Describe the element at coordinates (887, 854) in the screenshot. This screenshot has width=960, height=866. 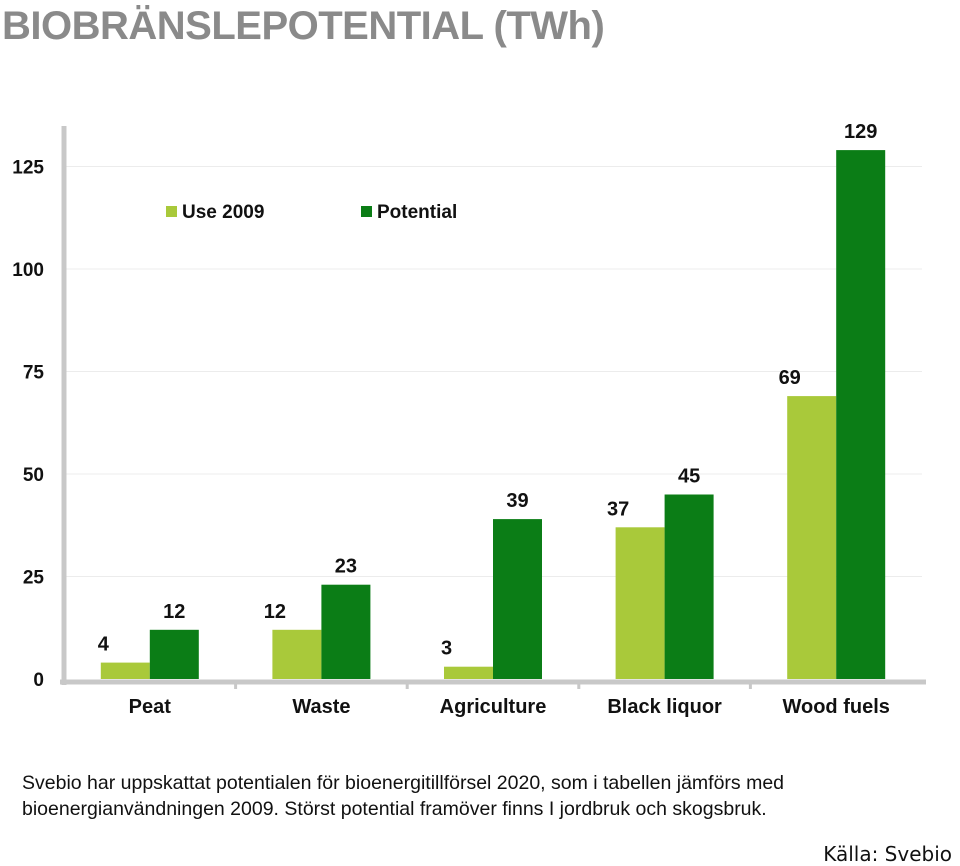
I see `source-note: Källa: Svebio` at that location.